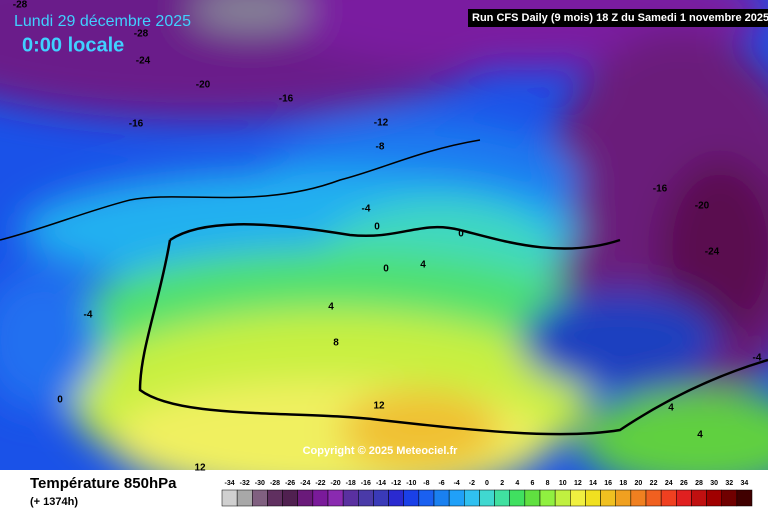 The image size is (768, 517). I want to click on legend-label: 10, so click(563, 483).